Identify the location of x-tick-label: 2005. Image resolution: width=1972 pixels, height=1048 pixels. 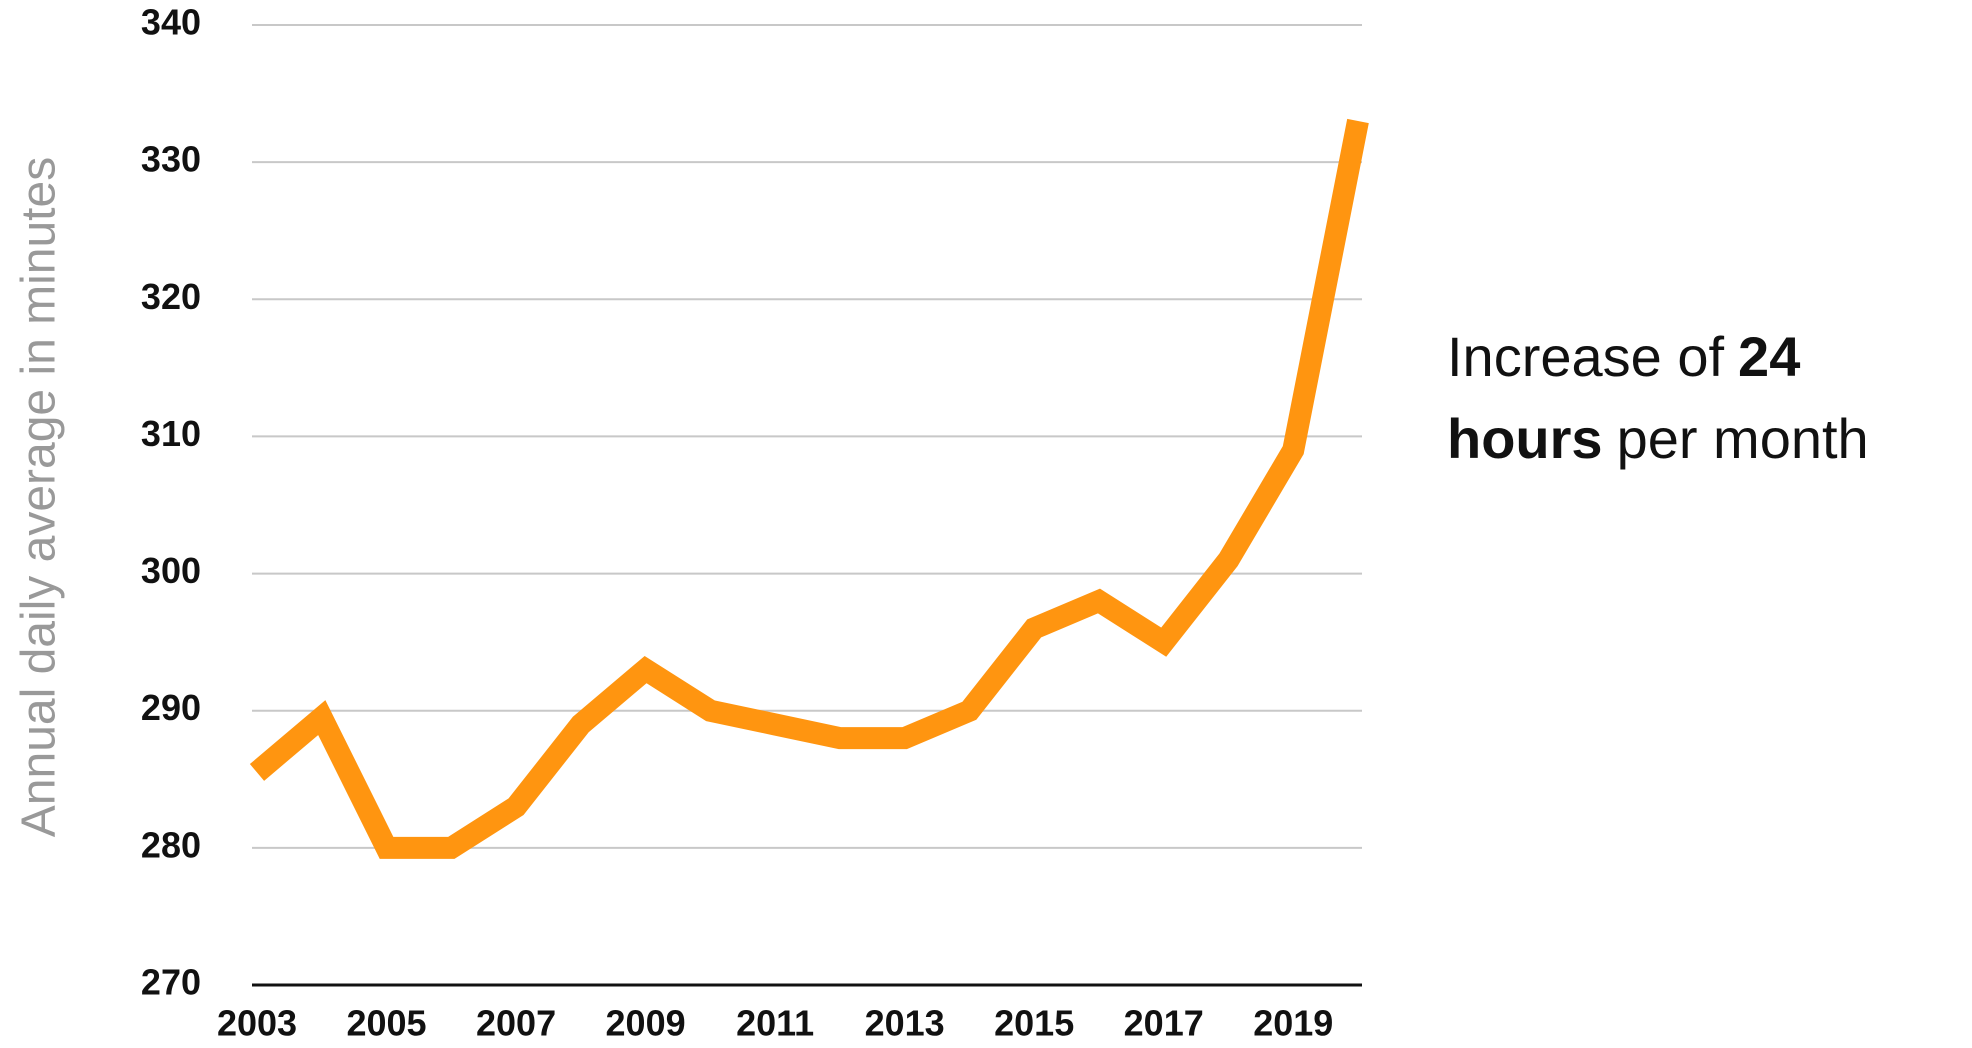
(386, 1023).